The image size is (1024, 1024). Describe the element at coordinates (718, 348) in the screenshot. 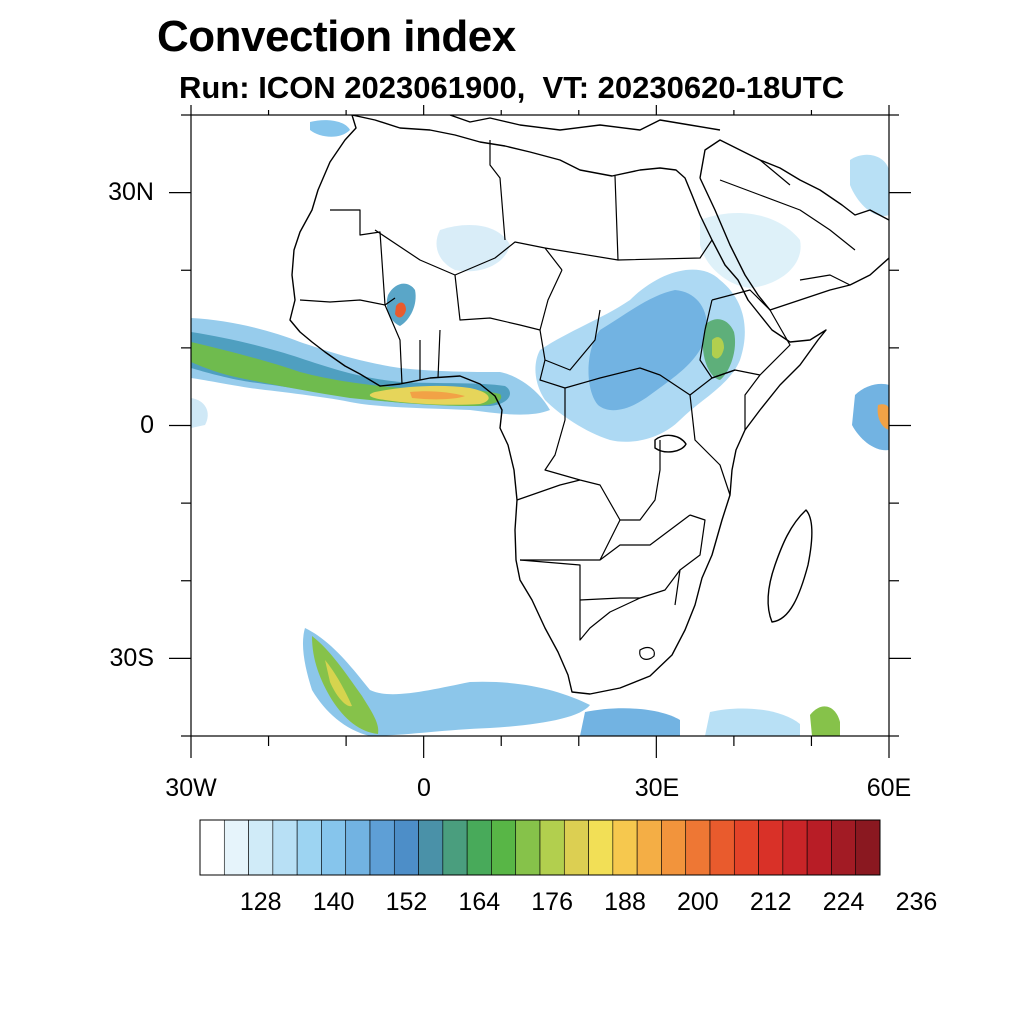

I see `field-ethiopia-core` at that location.